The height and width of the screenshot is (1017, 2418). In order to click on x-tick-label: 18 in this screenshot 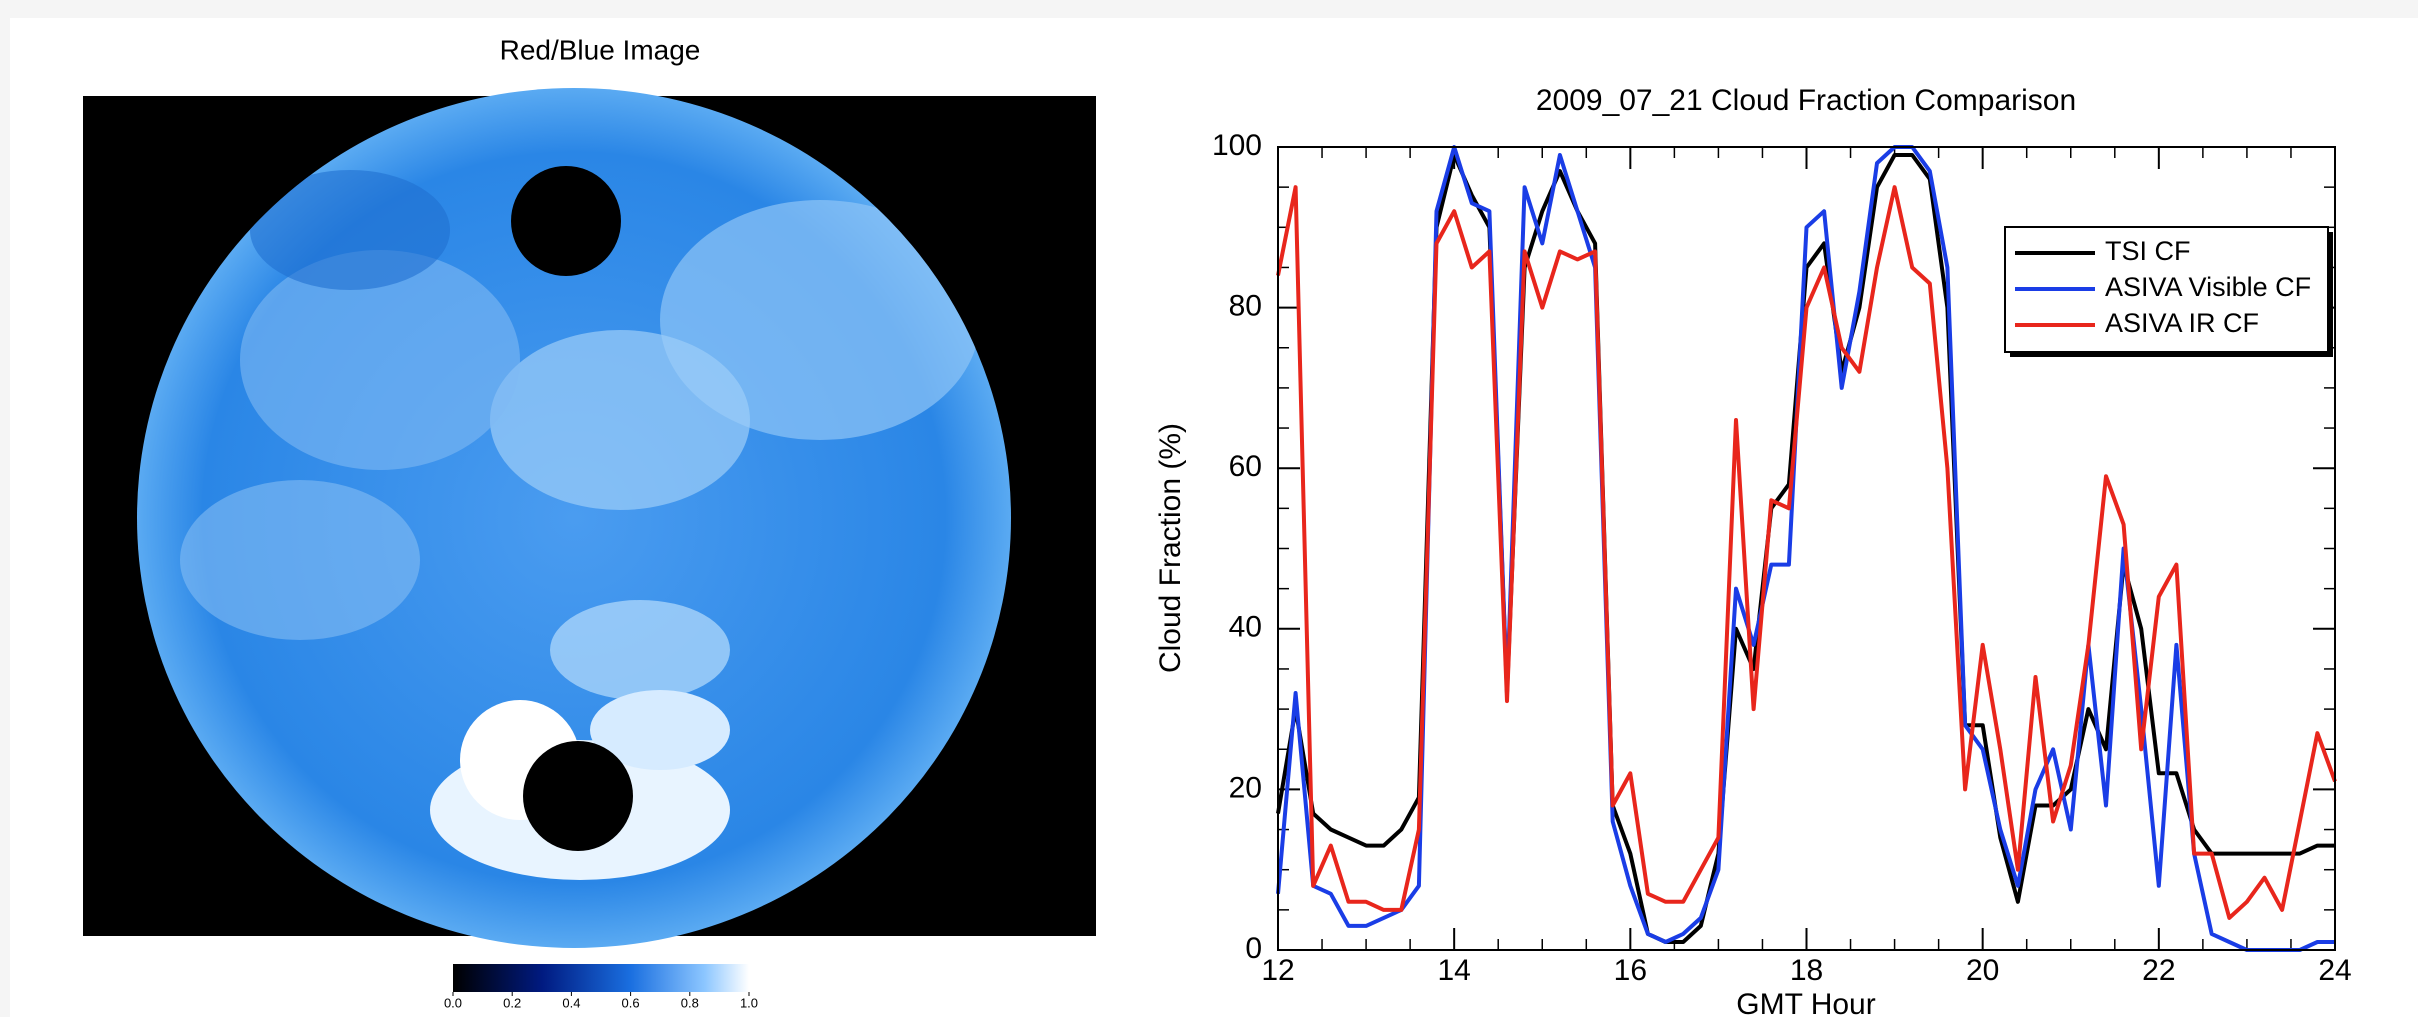, I will do `click(1806, 970)`.